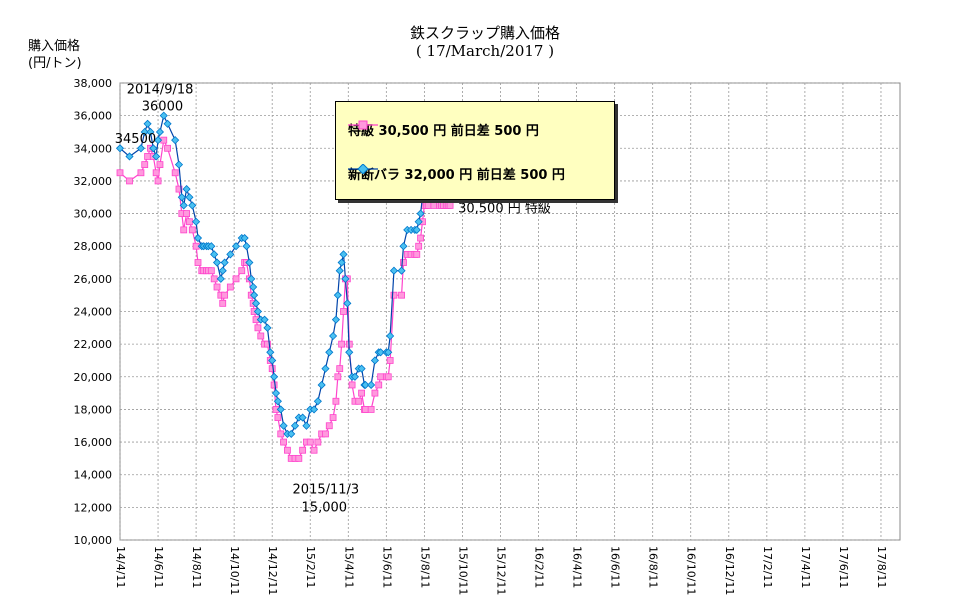 This screenshot has height=604, width=970. What do you see at coordinates (504, 208) in the screenshot?
I see `annotation-label: 30,500 円 特級` at bounding box center [504, 208].